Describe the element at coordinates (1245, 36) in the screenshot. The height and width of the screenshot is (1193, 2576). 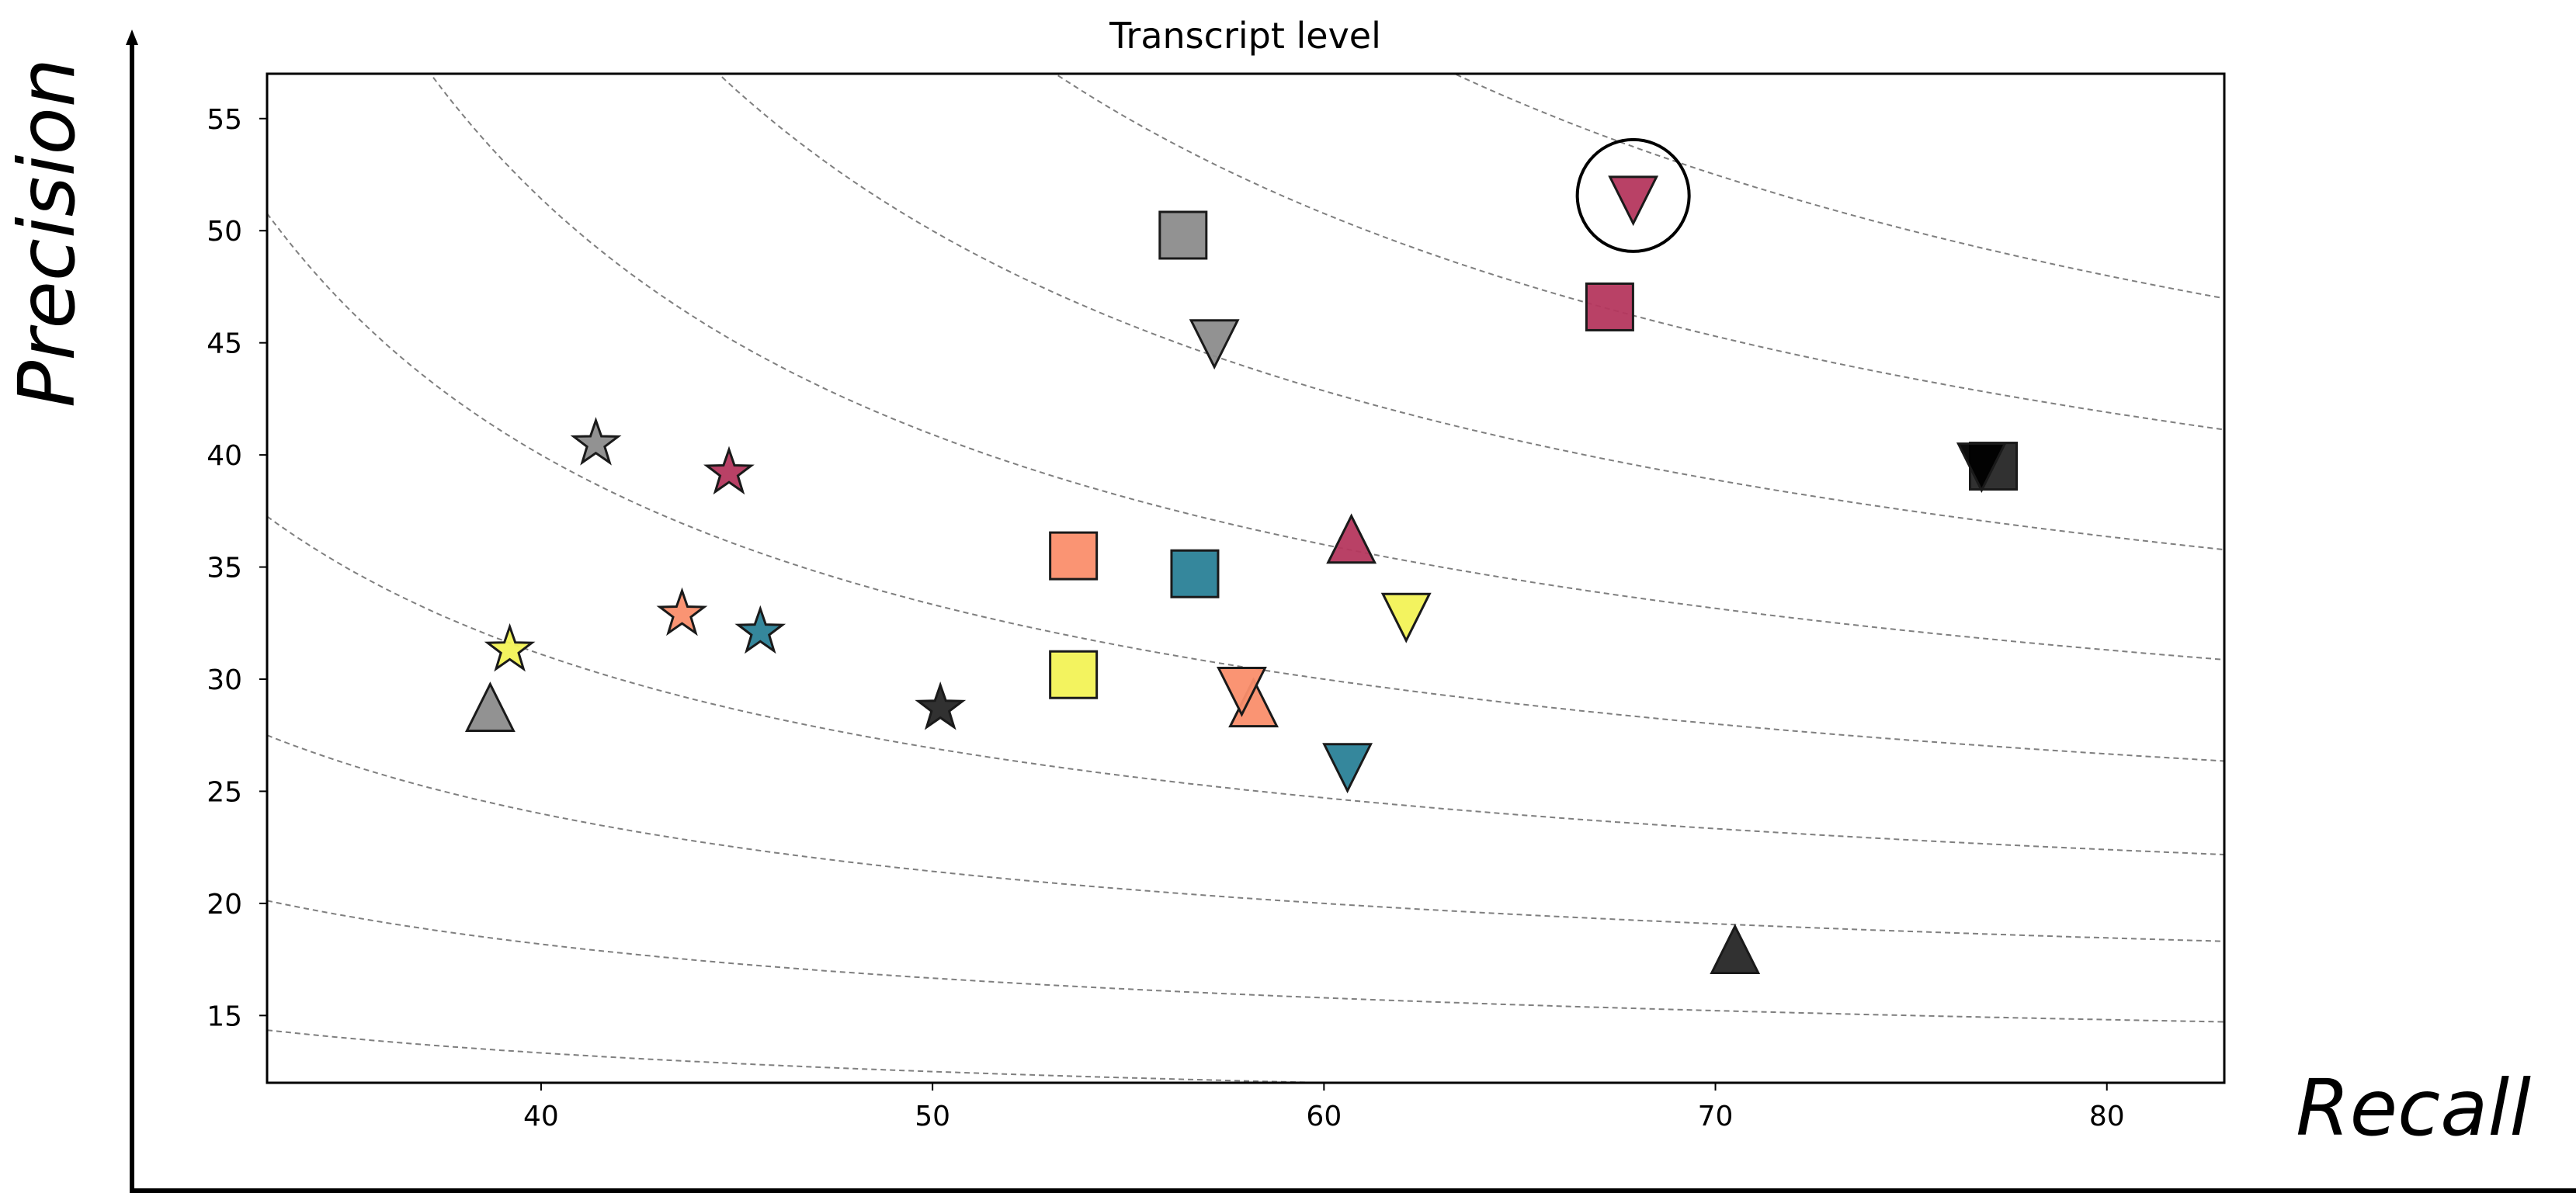
I see `chart-title: Transcript level` at that location.